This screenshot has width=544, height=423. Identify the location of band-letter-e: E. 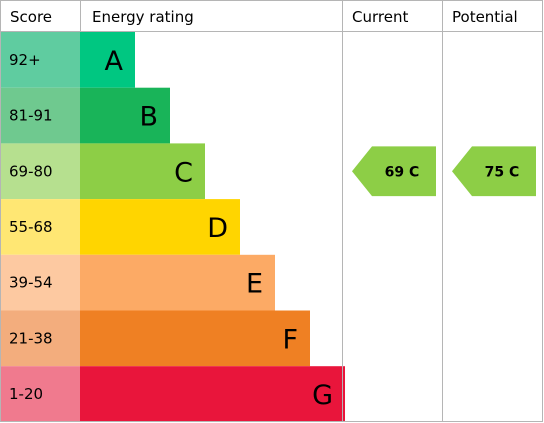
(254, 284).